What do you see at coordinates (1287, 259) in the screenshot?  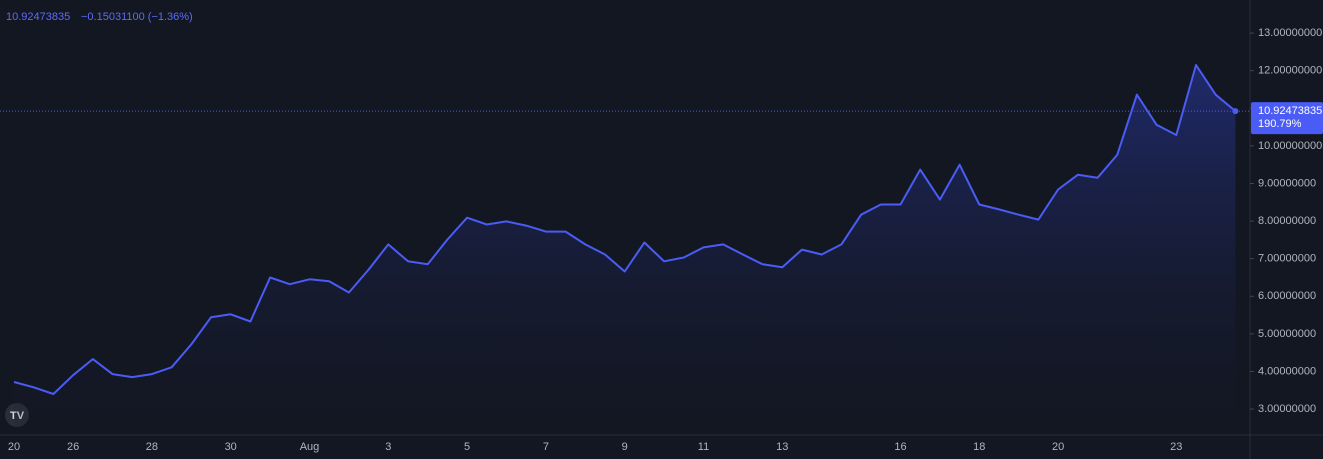 I see `y-tick-label: 7.00000000` at bounding box center [1287, 259].